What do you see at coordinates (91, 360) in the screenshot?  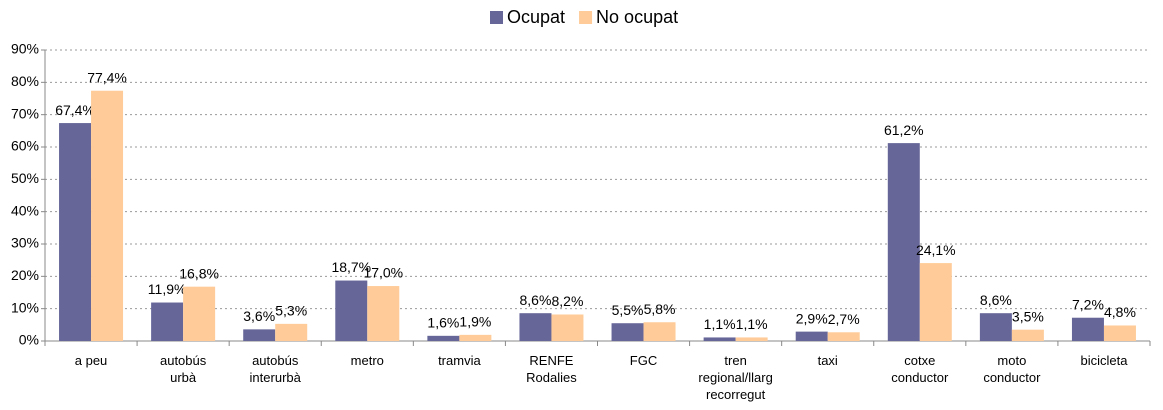 I see `x-tick-label: a peu` at bounding box center [91, 360].